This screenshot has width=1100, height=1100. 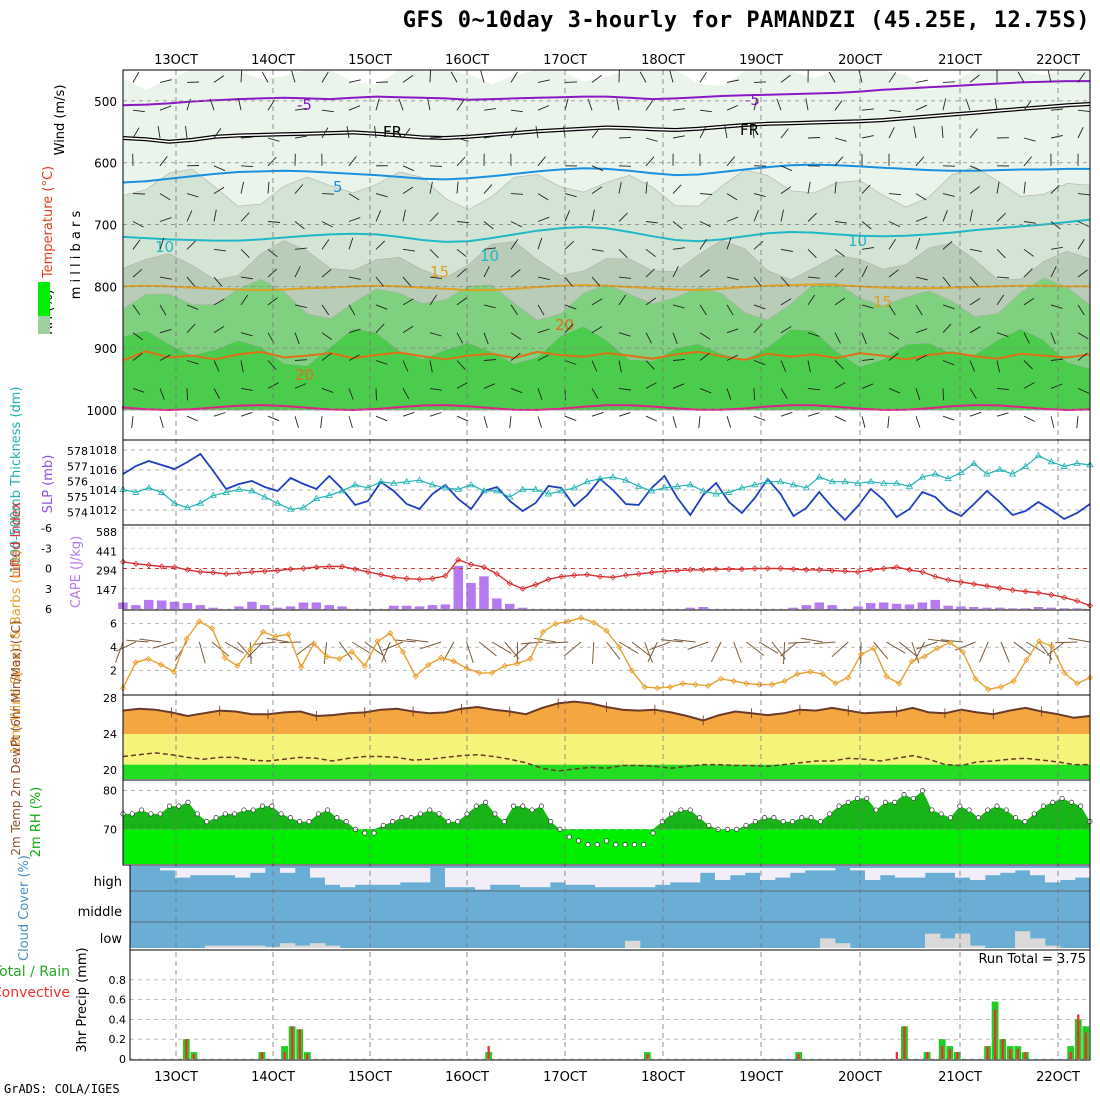 What do you see at coordinates (36, 822) in the screenshot?
I see `rh2m-axis-label: 2m RH (%)` at bounding box center [36, 822].